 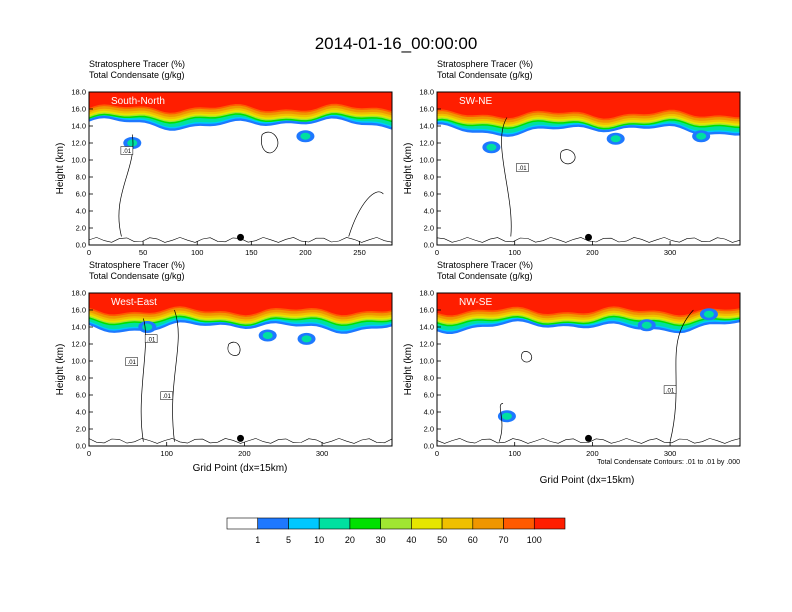 I want to click on panel-label: SW-NE, so click(x=475, y=101).